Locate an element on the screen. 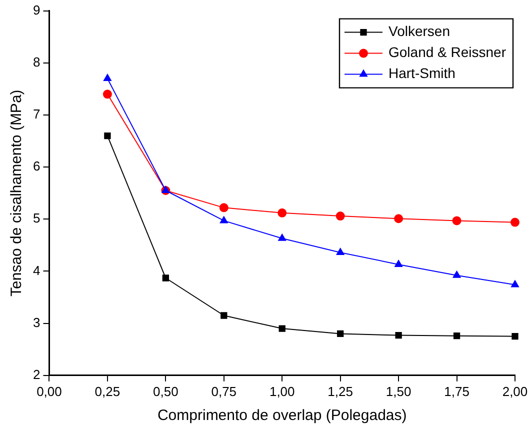 This screenshot has height=433, width=531. y-tick-label: 2 is located at coordinates (36, 374).